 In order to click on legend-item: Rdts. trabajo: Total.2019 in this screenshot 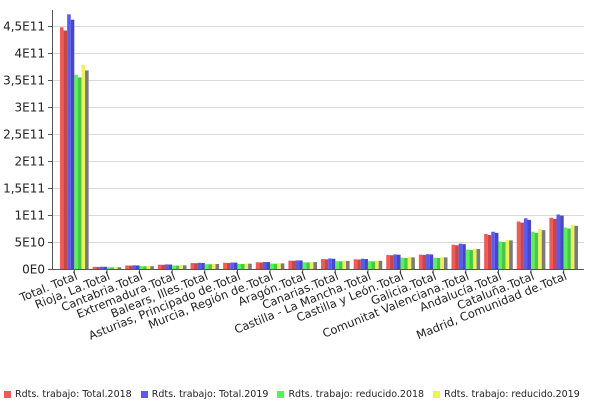, I will do `click(204, 394)`.